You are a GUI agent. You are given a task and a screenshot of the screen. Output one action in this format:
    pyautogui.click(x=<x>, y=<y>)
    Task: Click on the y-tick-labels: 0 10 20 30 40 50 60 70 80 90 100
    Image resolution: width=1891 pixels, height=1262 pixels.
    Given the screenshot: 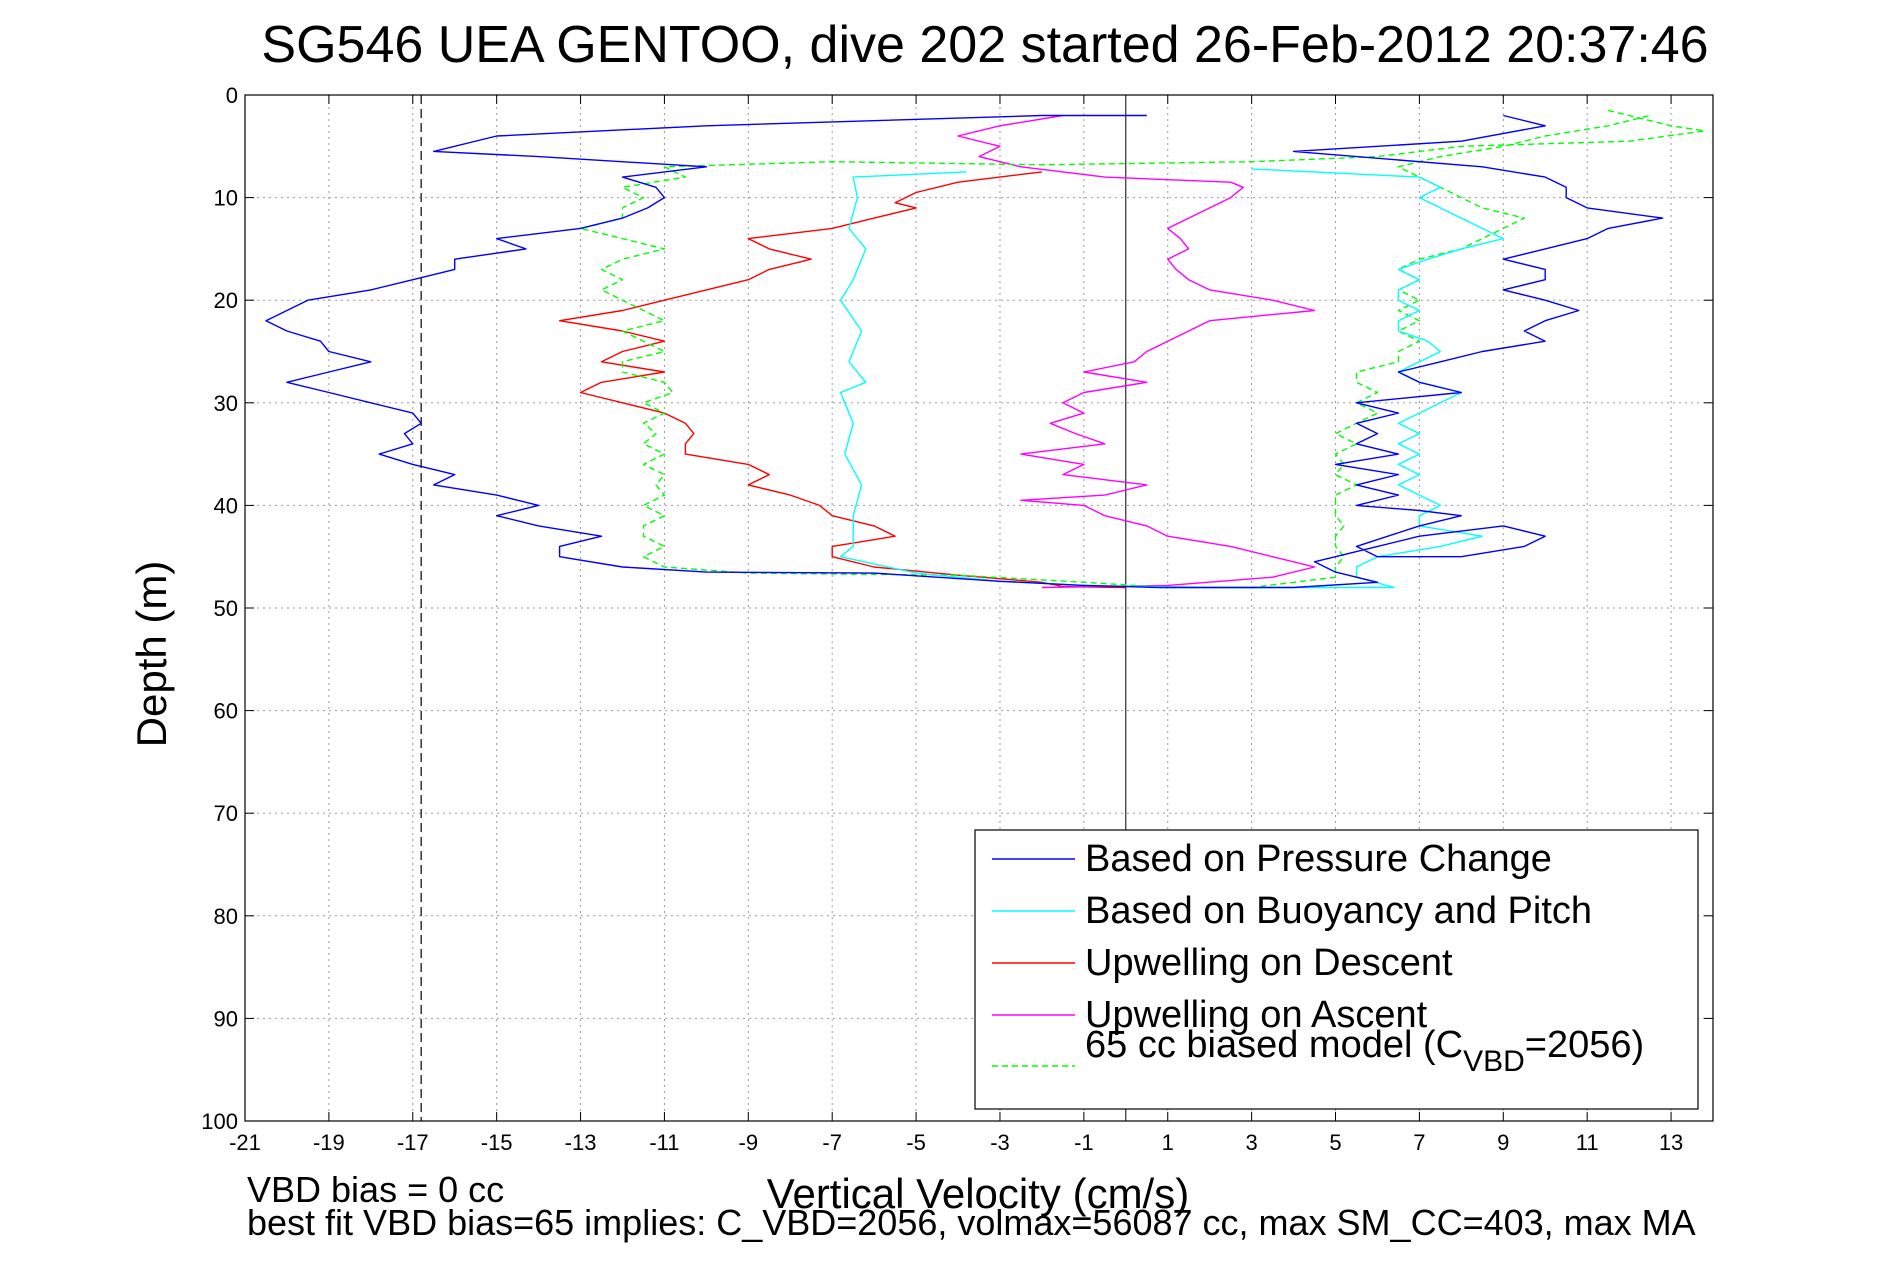 What is the action you would take?
    pyautogui.click(x=219, y=608)
    